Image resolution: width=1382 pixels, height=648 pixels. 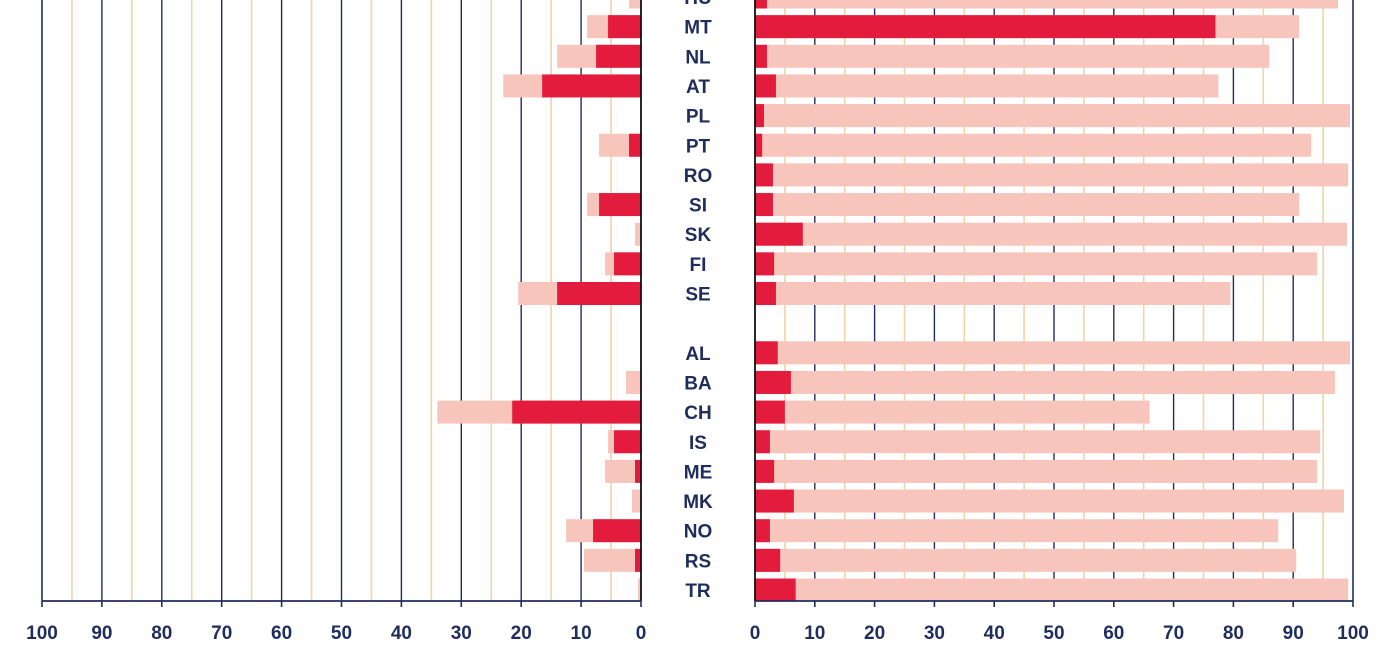 I want to click on category-label-ro: RO, so click(x=698, y=176).